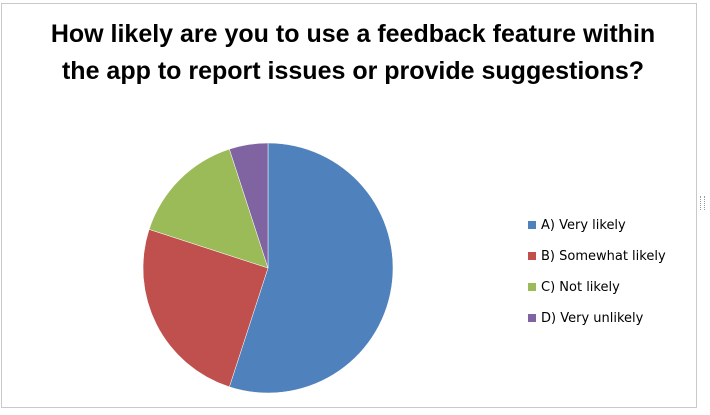 This screenshot has height=415, width=710. Describe the element at coordinates (580, 287) in the screenshot. I see `legend-label-not-likely: C) Not likely` at that location.